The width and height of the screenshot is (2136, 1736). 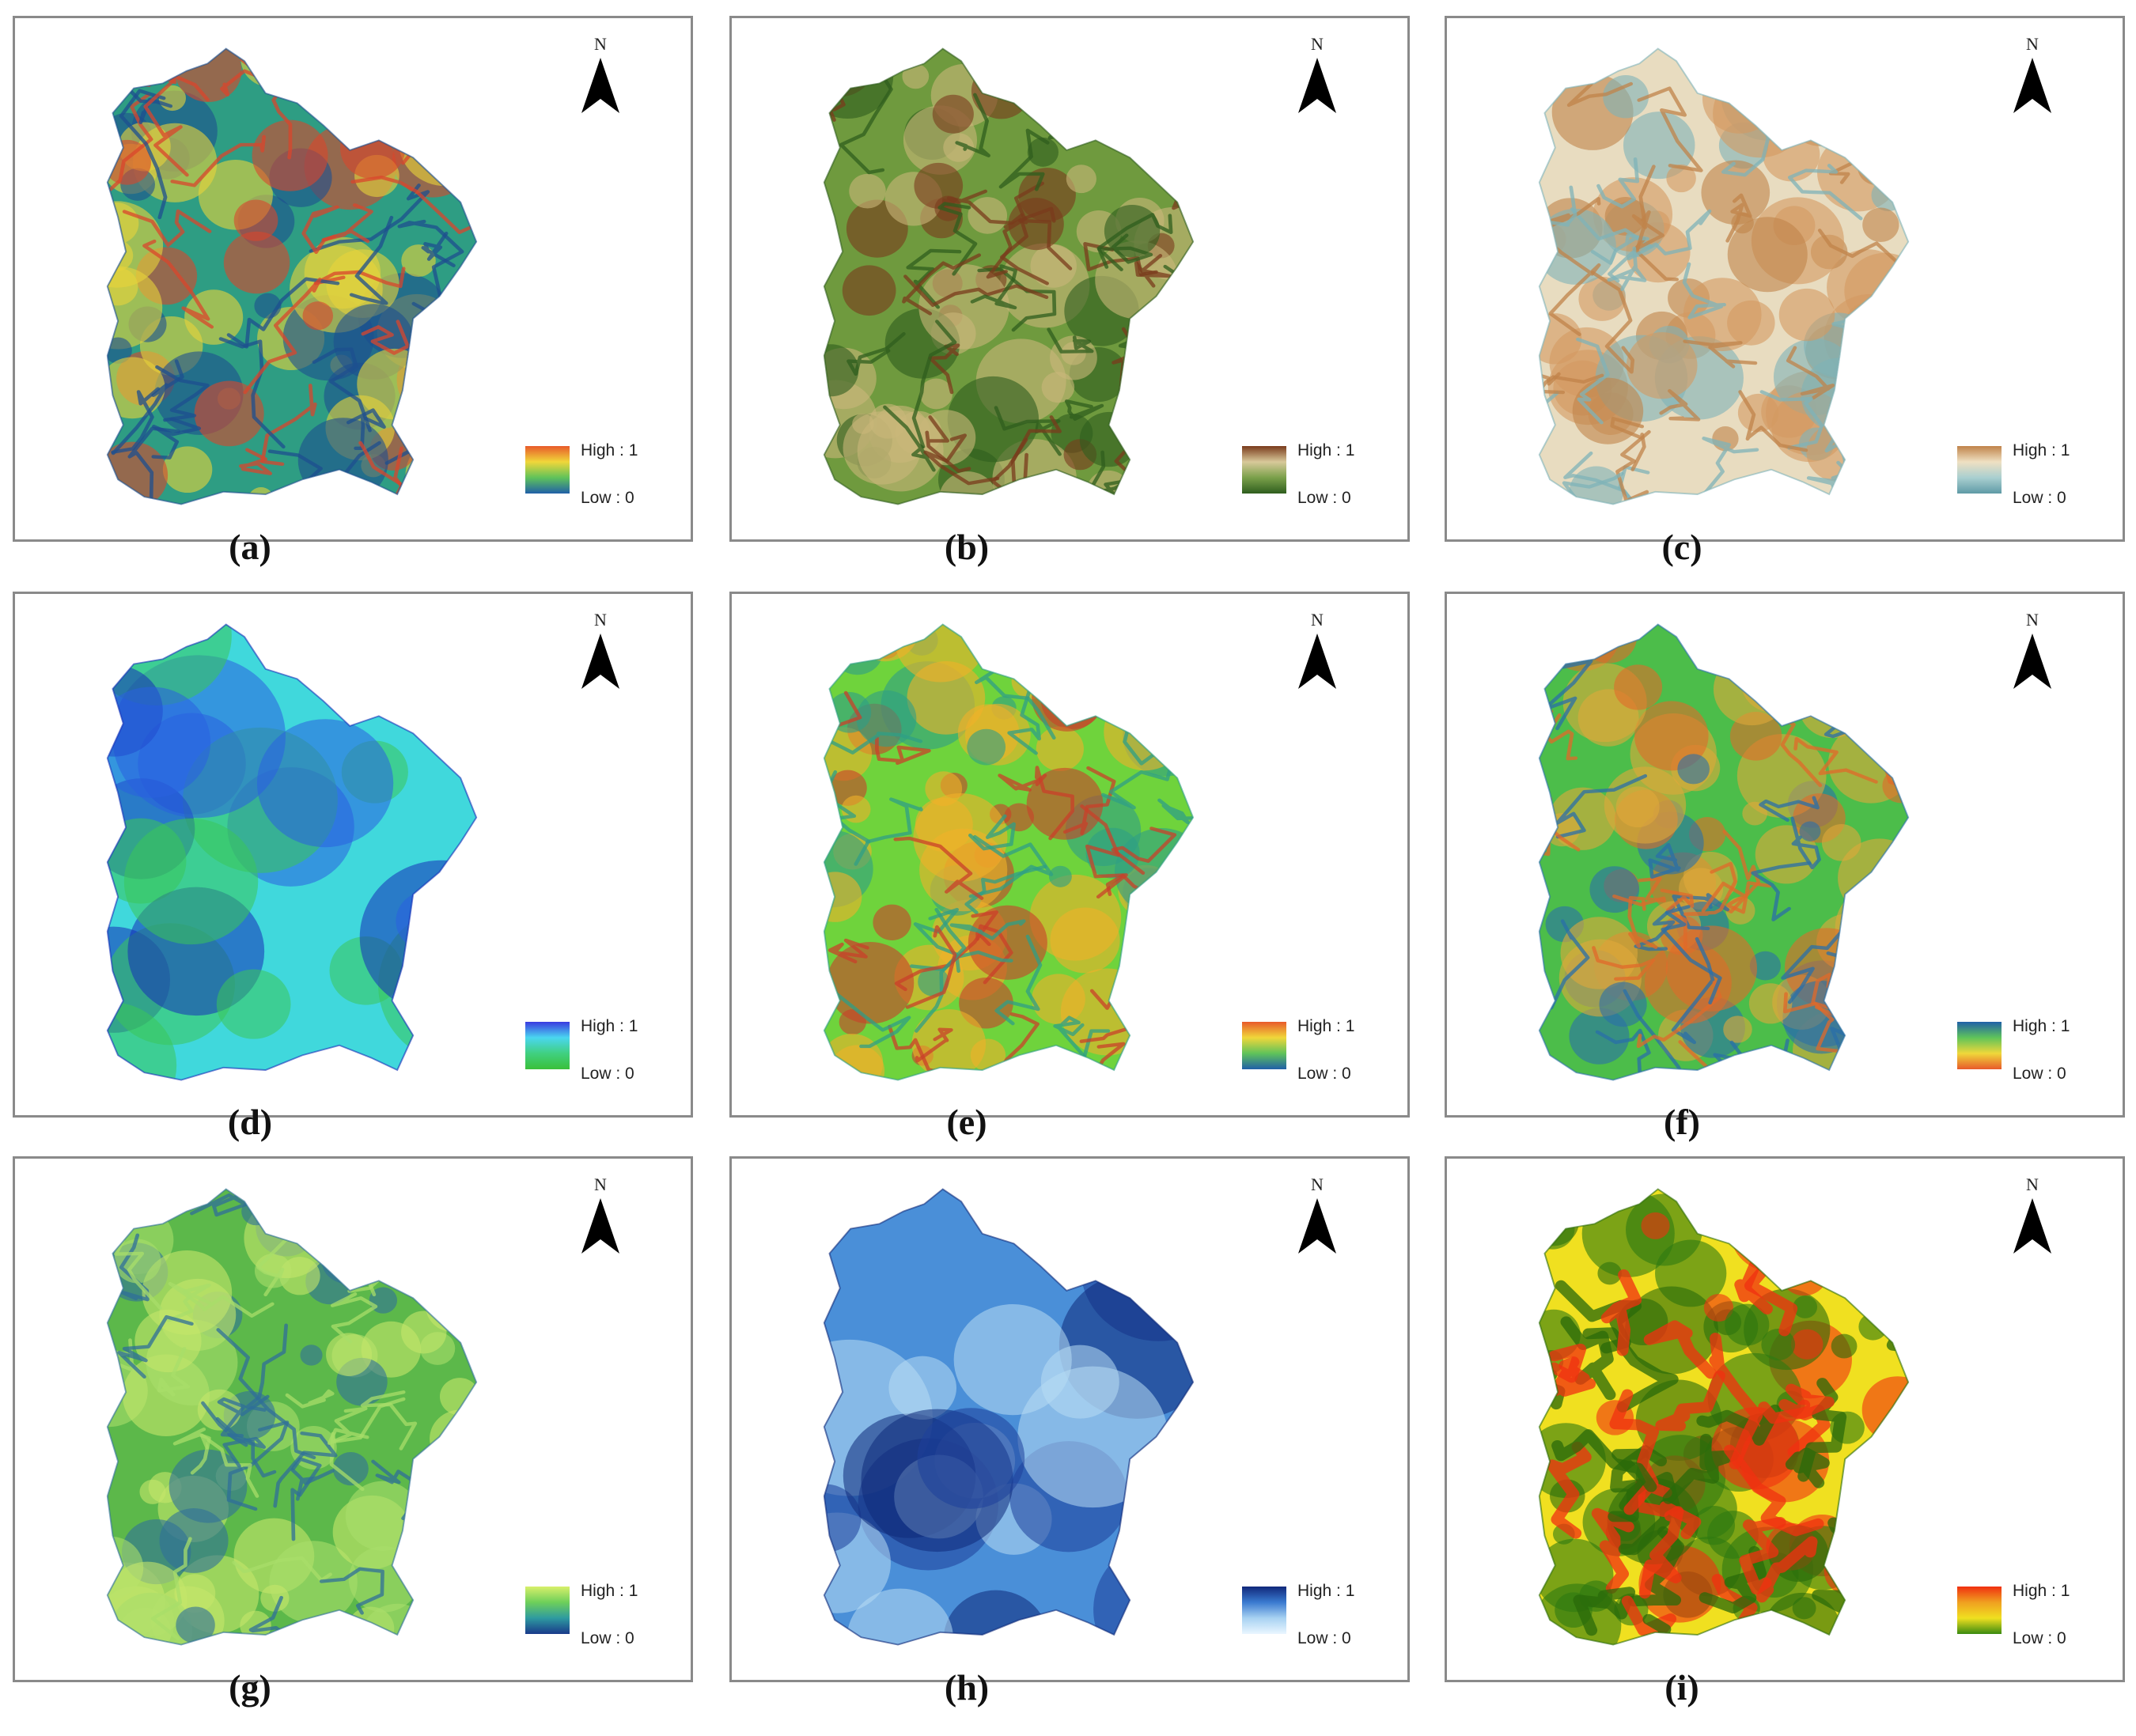 I want to click on map-panel-g: N High : 1 Low : 0 (g), so click(x=353, y=1446).